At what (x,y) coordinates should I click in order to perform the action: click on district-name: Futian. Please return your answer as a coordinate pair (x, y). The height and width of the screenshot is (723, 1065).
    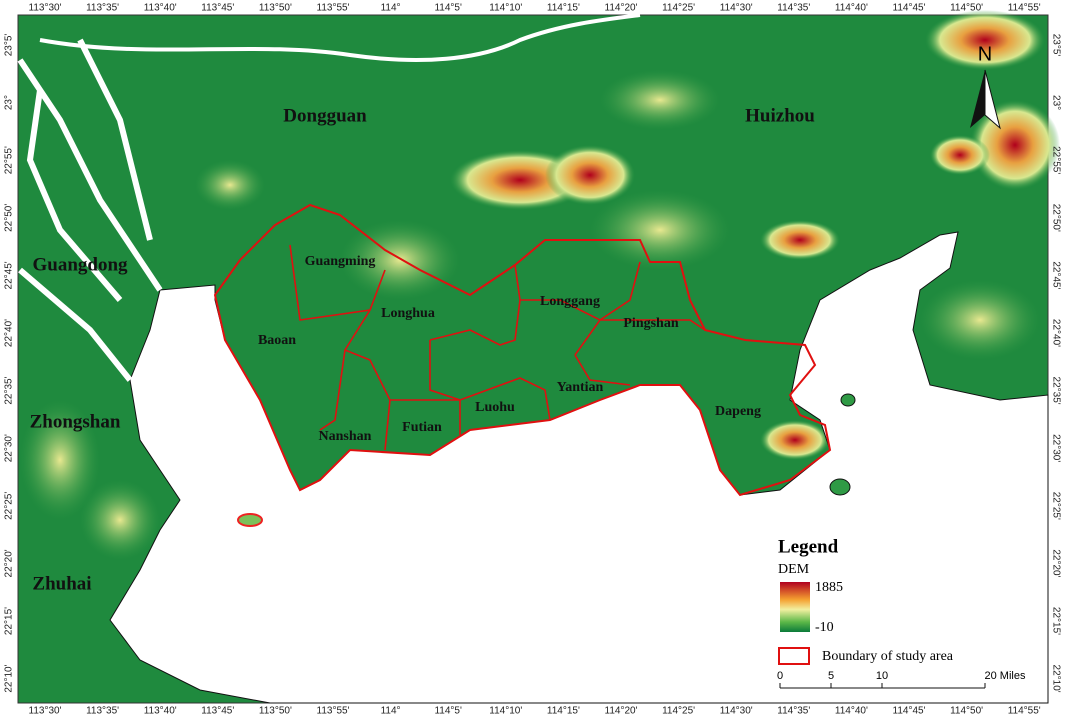
    Looking at the image, I should click on (422, 427).